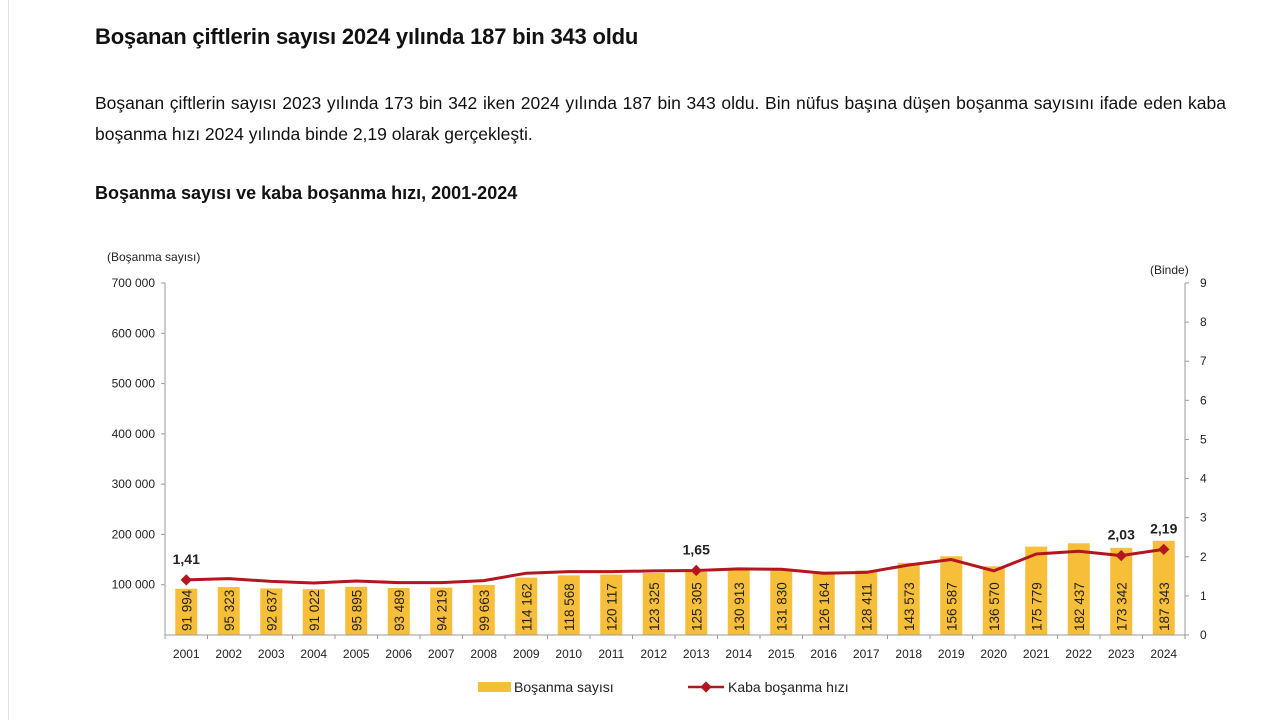 This screenshot has width=1280, height=720. I want to click on bar-2008, so click(483, 609).